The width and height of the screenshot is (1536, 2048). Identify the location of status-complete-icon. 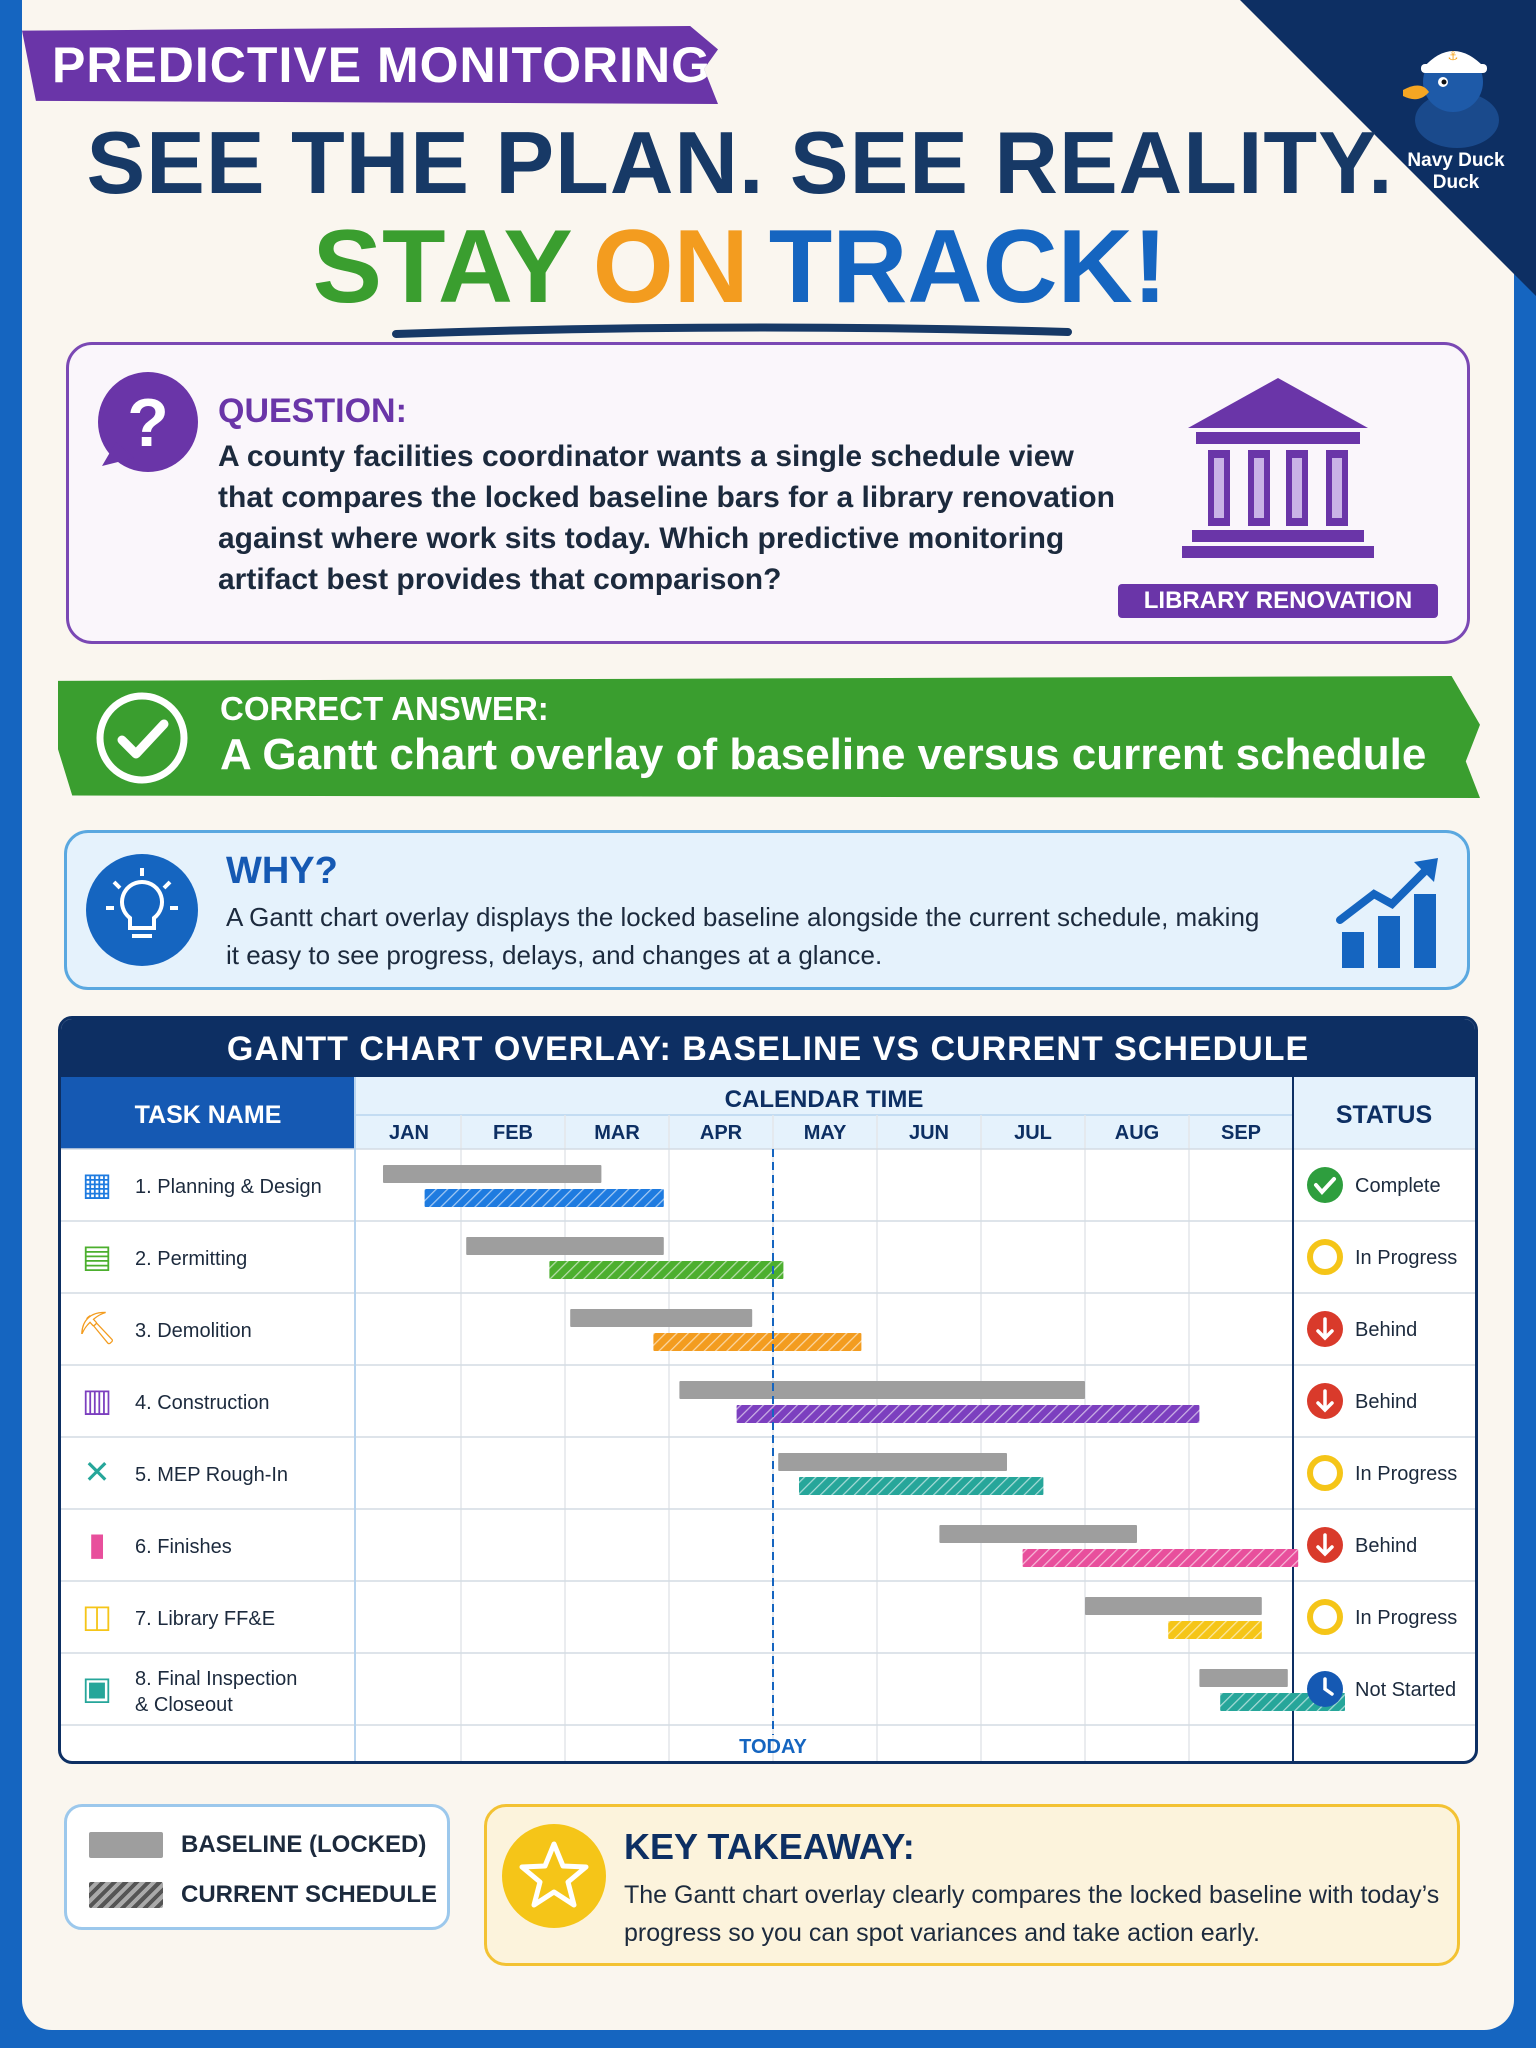
(1325, 1185).